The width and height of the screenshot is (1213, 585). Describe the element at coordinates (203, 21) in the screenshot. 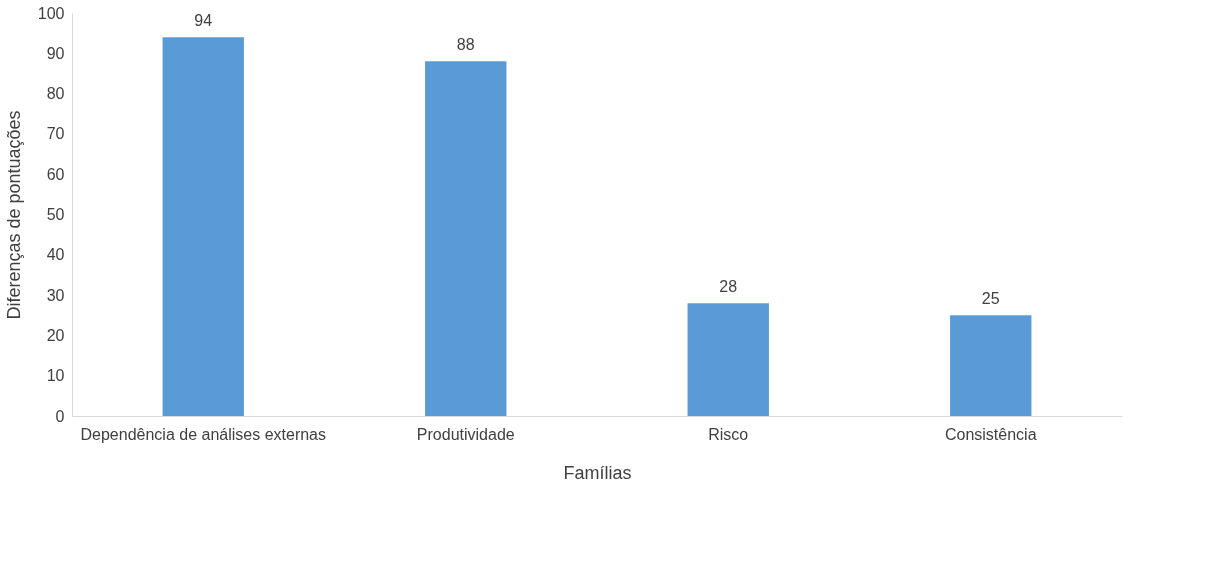

I see `data-label: 94` at that location.